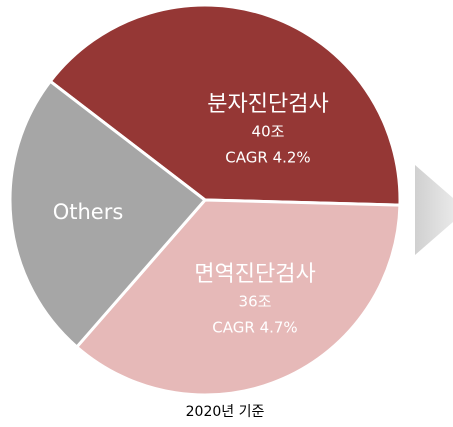 The image size is (453, 427). What do you see at coordinates (267, 104) in the screenshot?
I see `slice-label: 분자진단검사` at bounding box center [267, 104].